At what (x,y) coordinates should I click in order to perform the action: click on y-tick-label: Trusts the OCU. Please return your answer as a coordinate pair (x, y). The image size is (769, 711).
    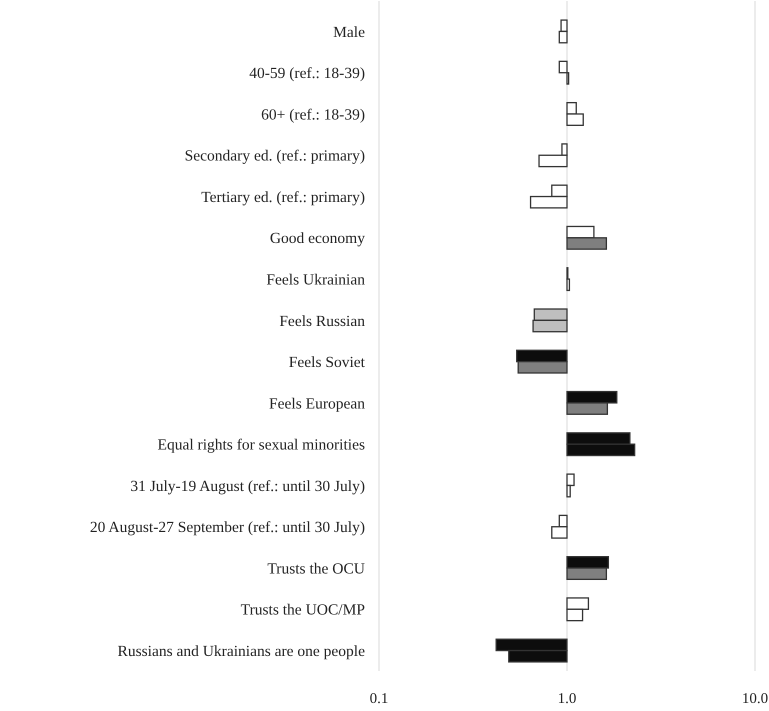
    Looking at the image, I should click on (316, 569).